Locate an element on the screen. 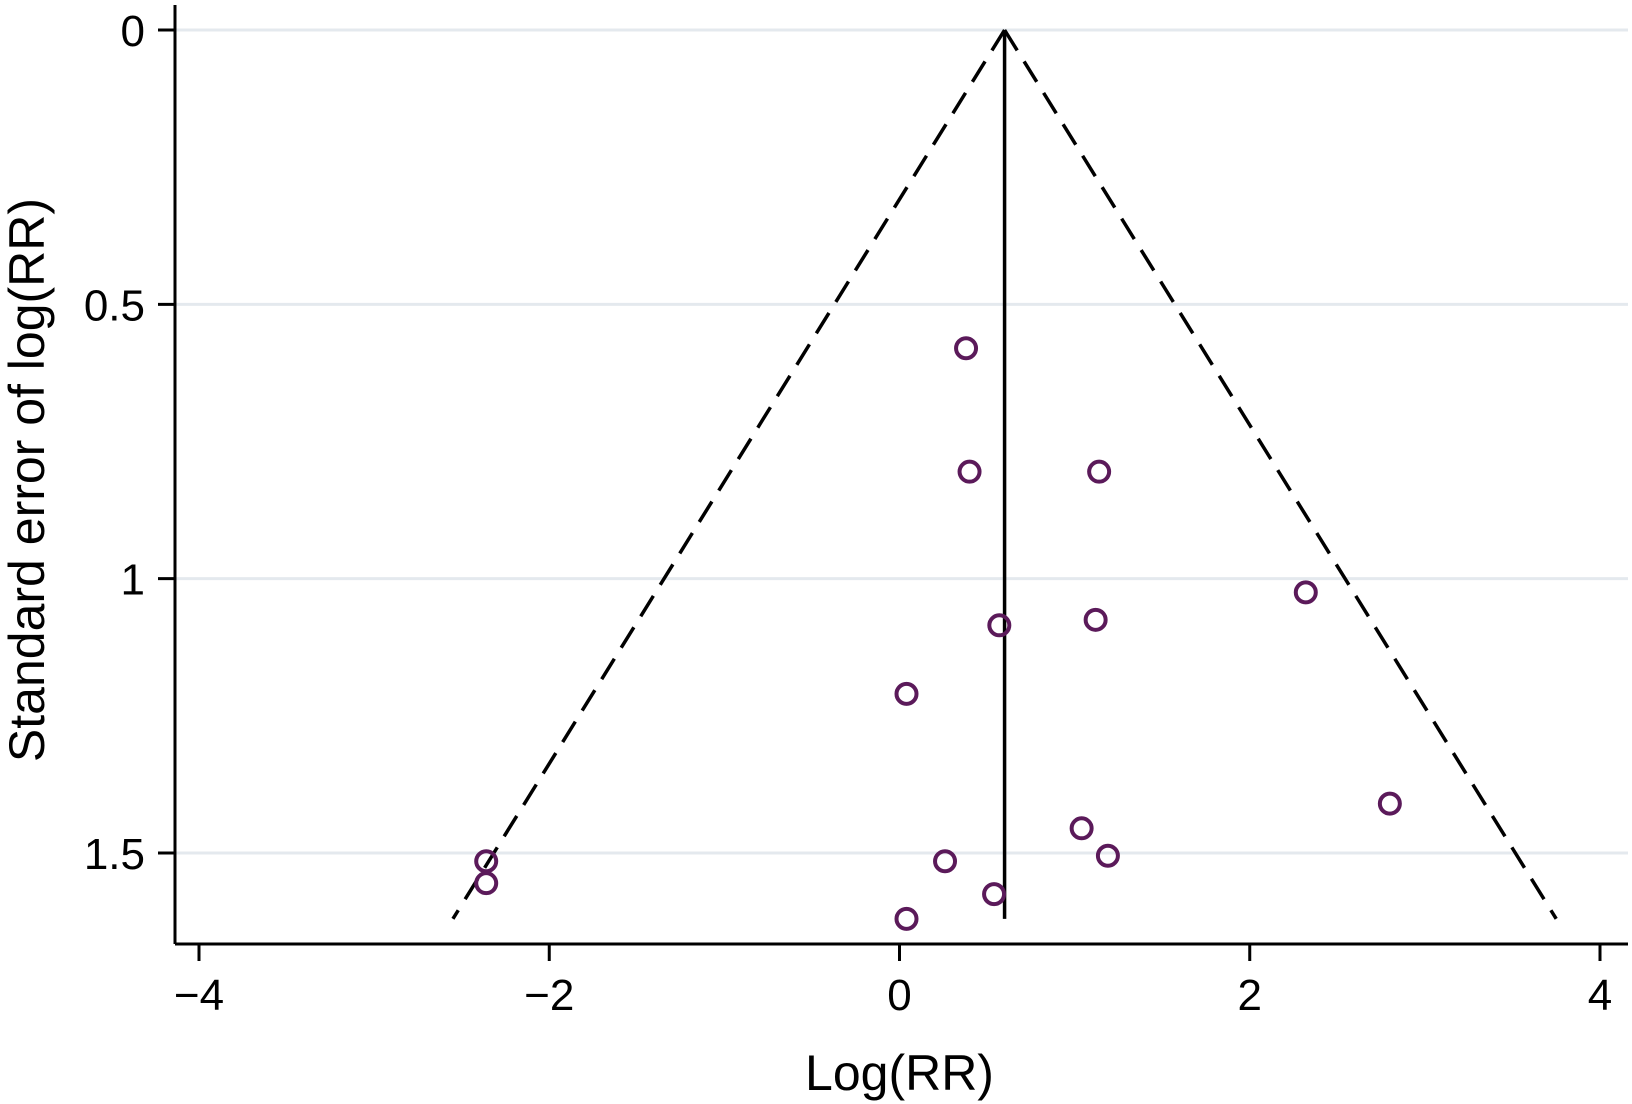 This screenshot has height=1104, width=1632. y-tick-label: 1 is located at coordinates (133, 580).